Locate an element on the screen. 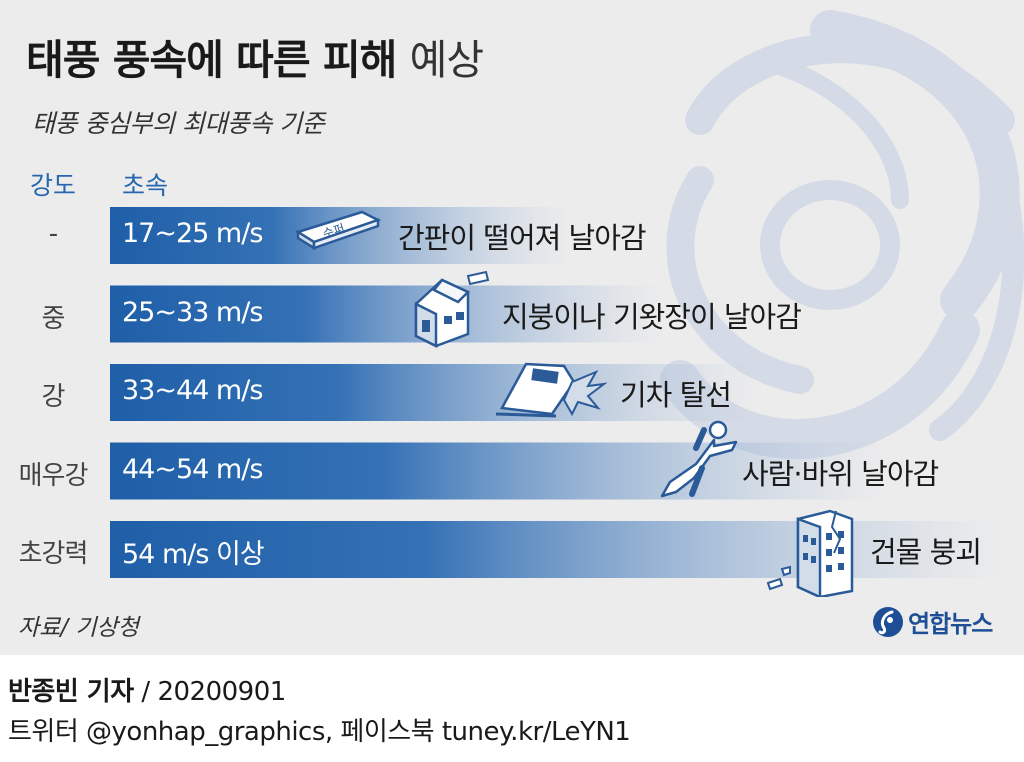 The image size is (1024, 762). title-light: 예상 is located at coordinates (446, 60).